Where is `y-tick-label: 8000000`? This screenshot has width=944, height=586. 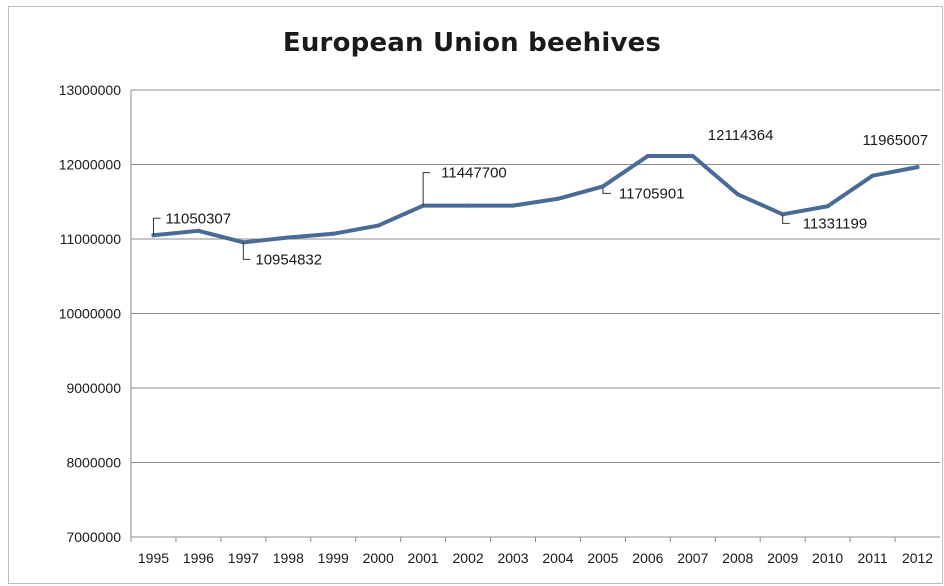 y-tick-label: 8000000 is located at coordinates (93, 463).